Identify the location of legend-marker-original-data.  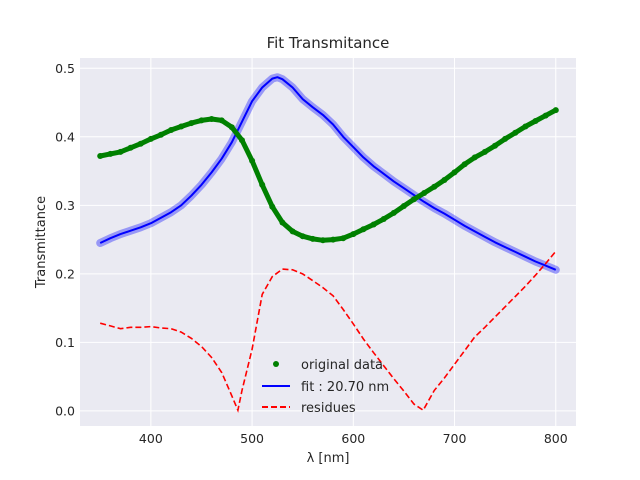
(276, 364).